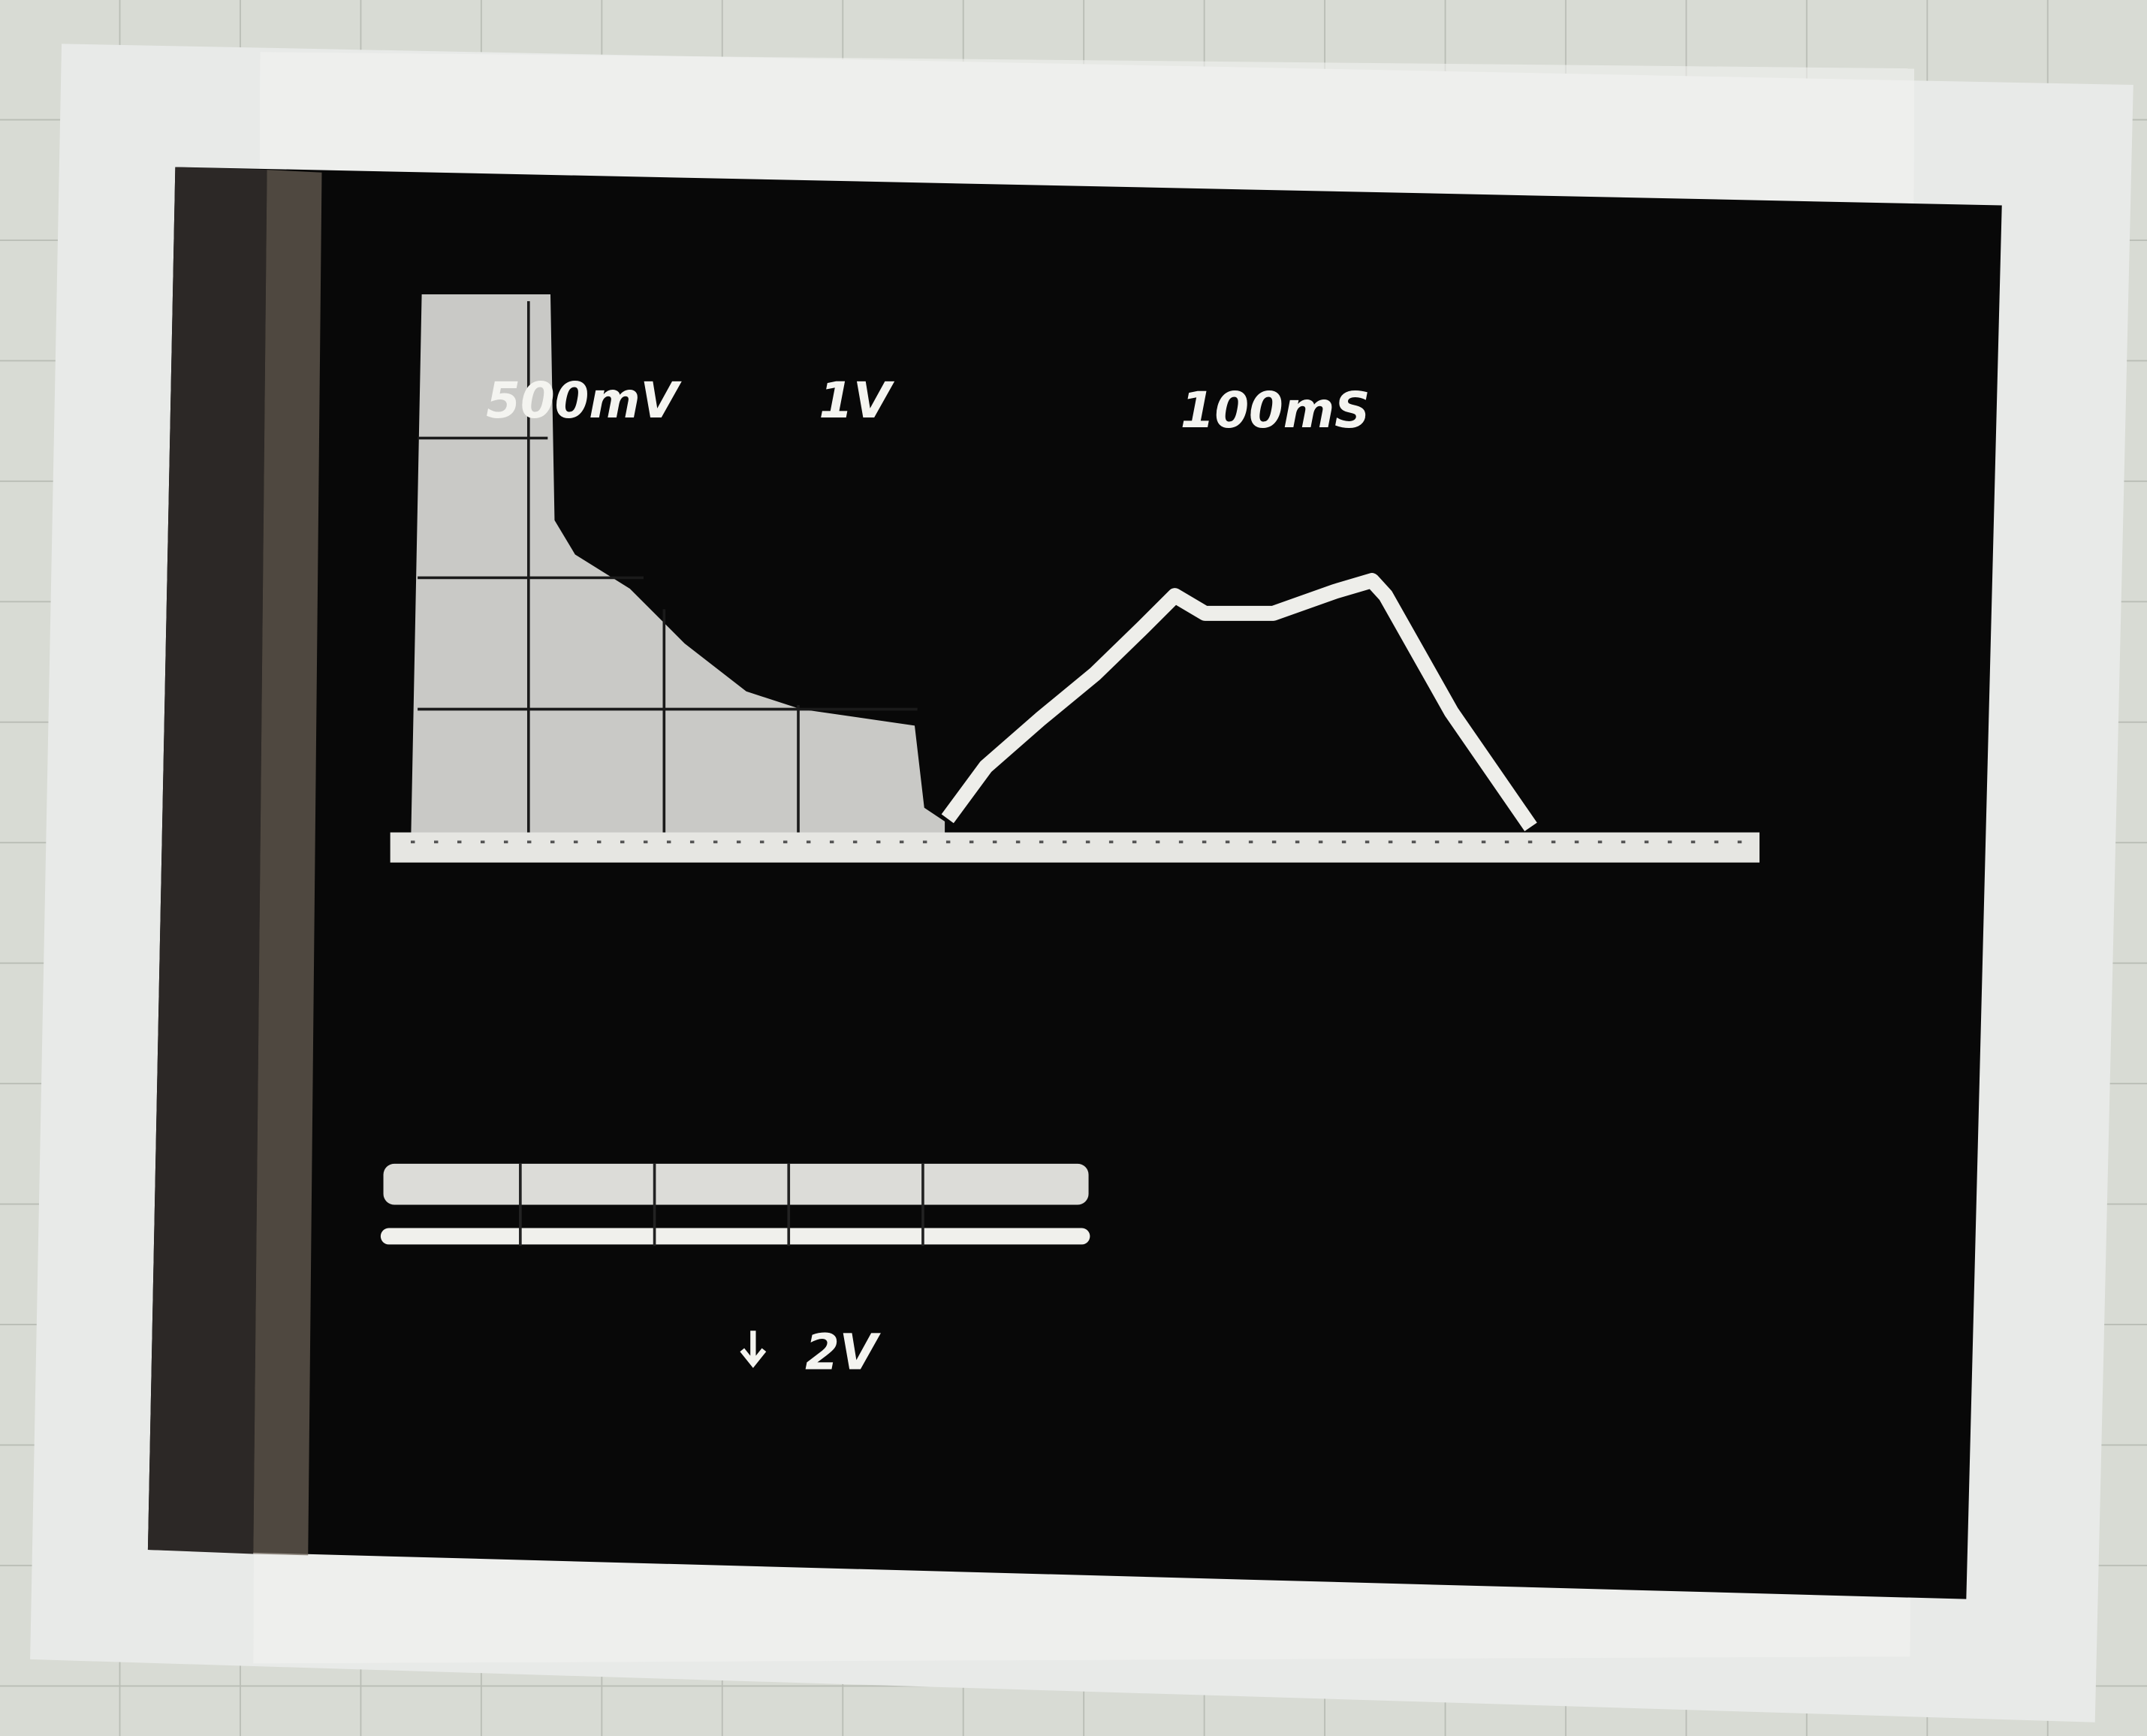 The width and height of the screenshot is (2147, 1736). I want to click on lower-trace-line, so click(735, 1236).